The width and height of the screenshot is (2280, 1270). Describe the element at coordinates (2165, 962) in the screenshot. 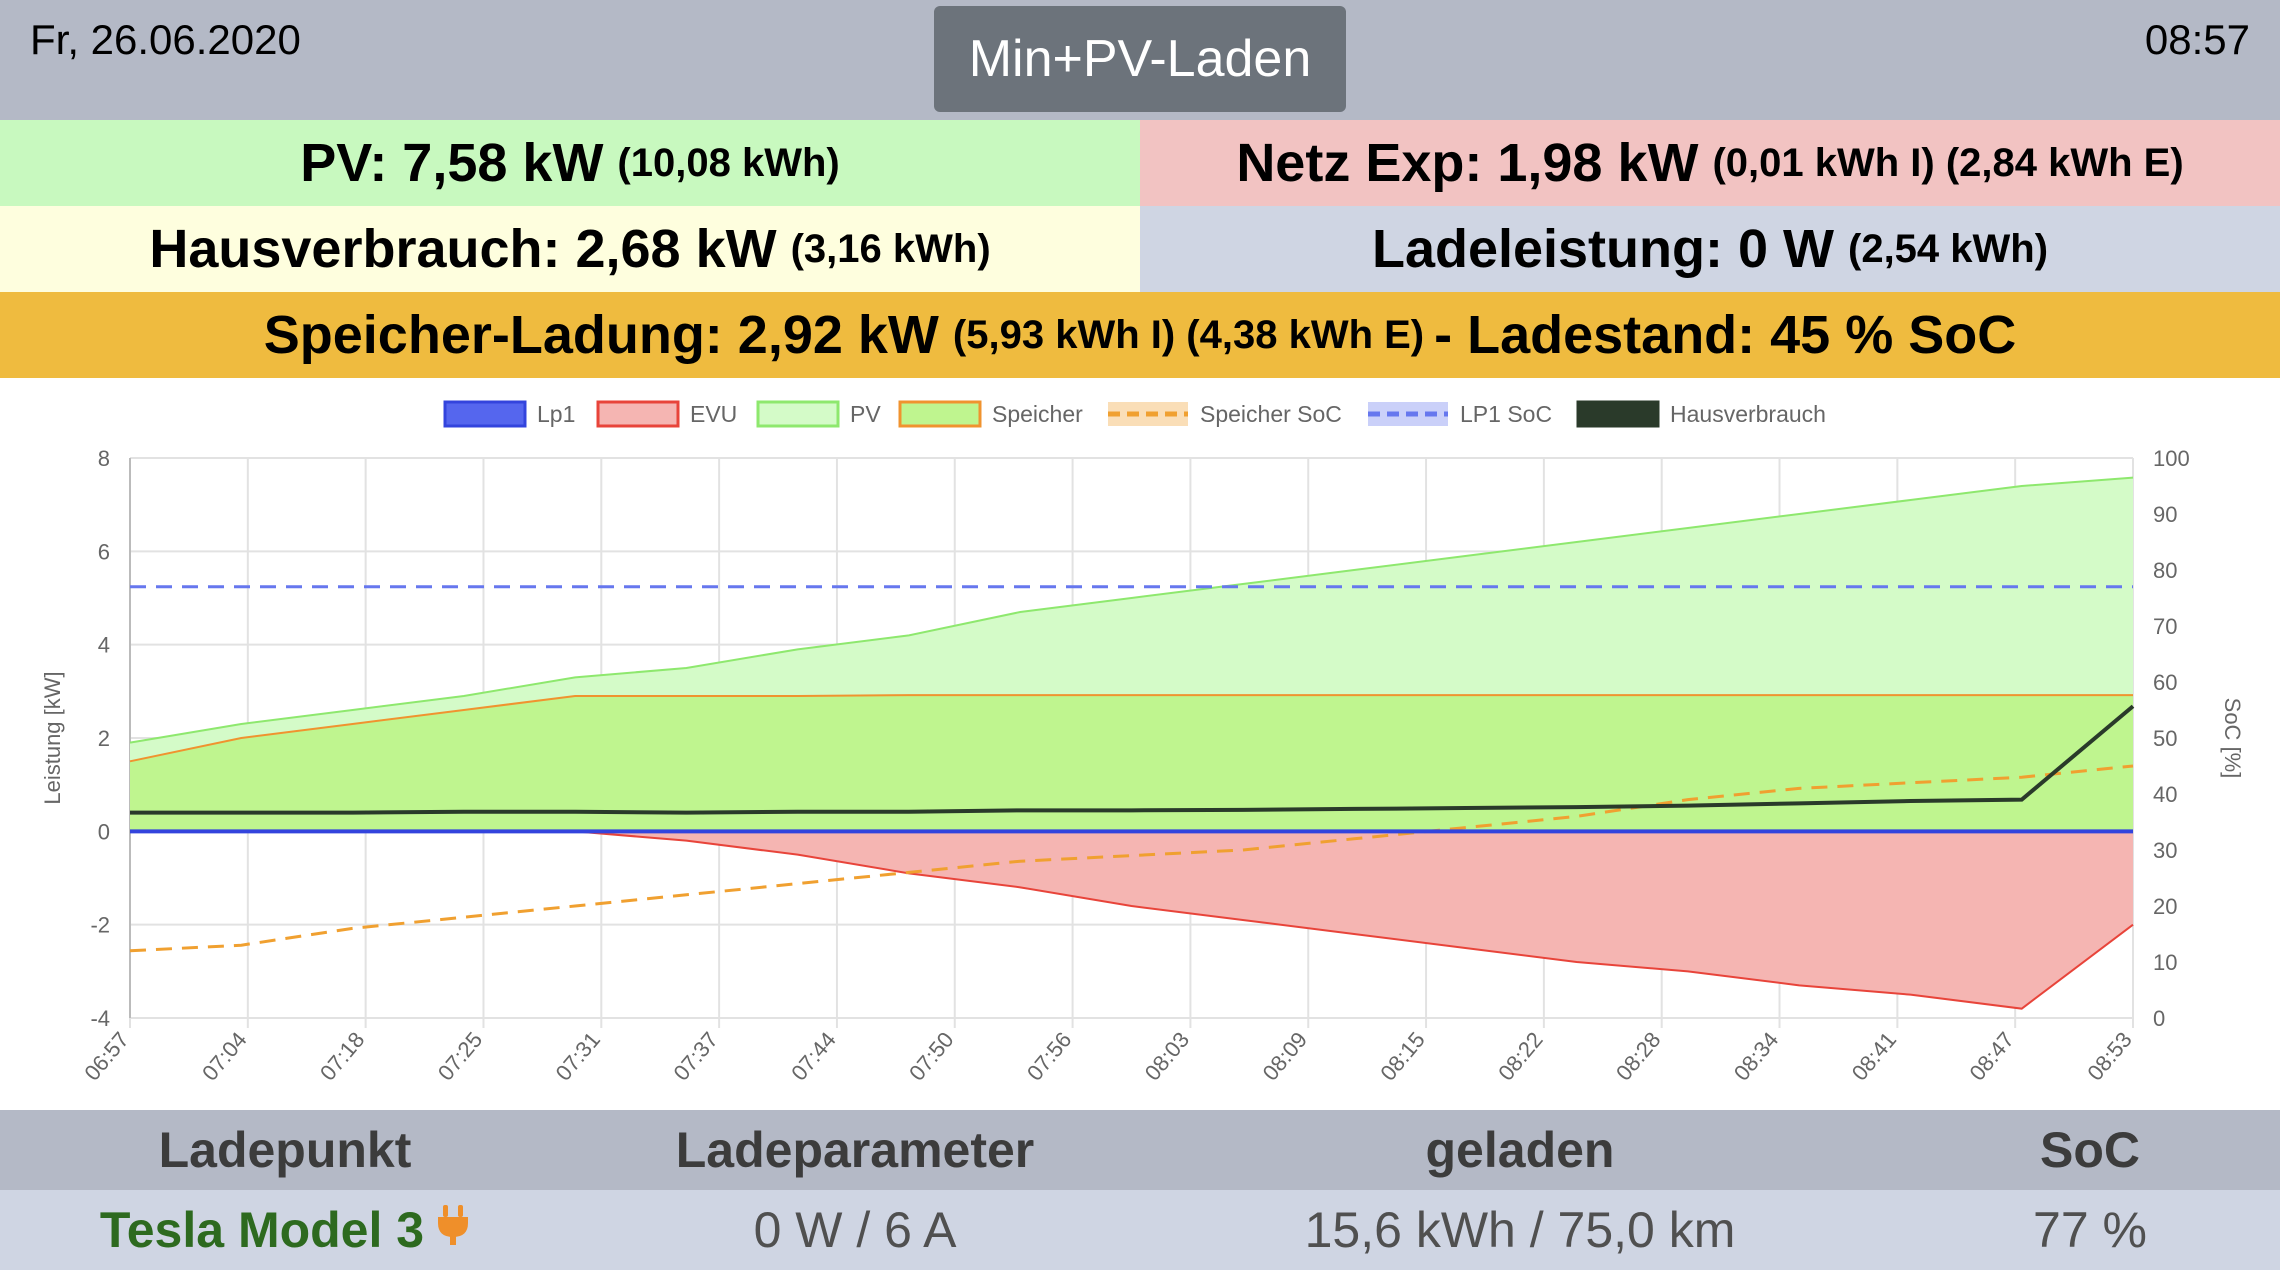

I see `y2-tick-label: 10` at that location.